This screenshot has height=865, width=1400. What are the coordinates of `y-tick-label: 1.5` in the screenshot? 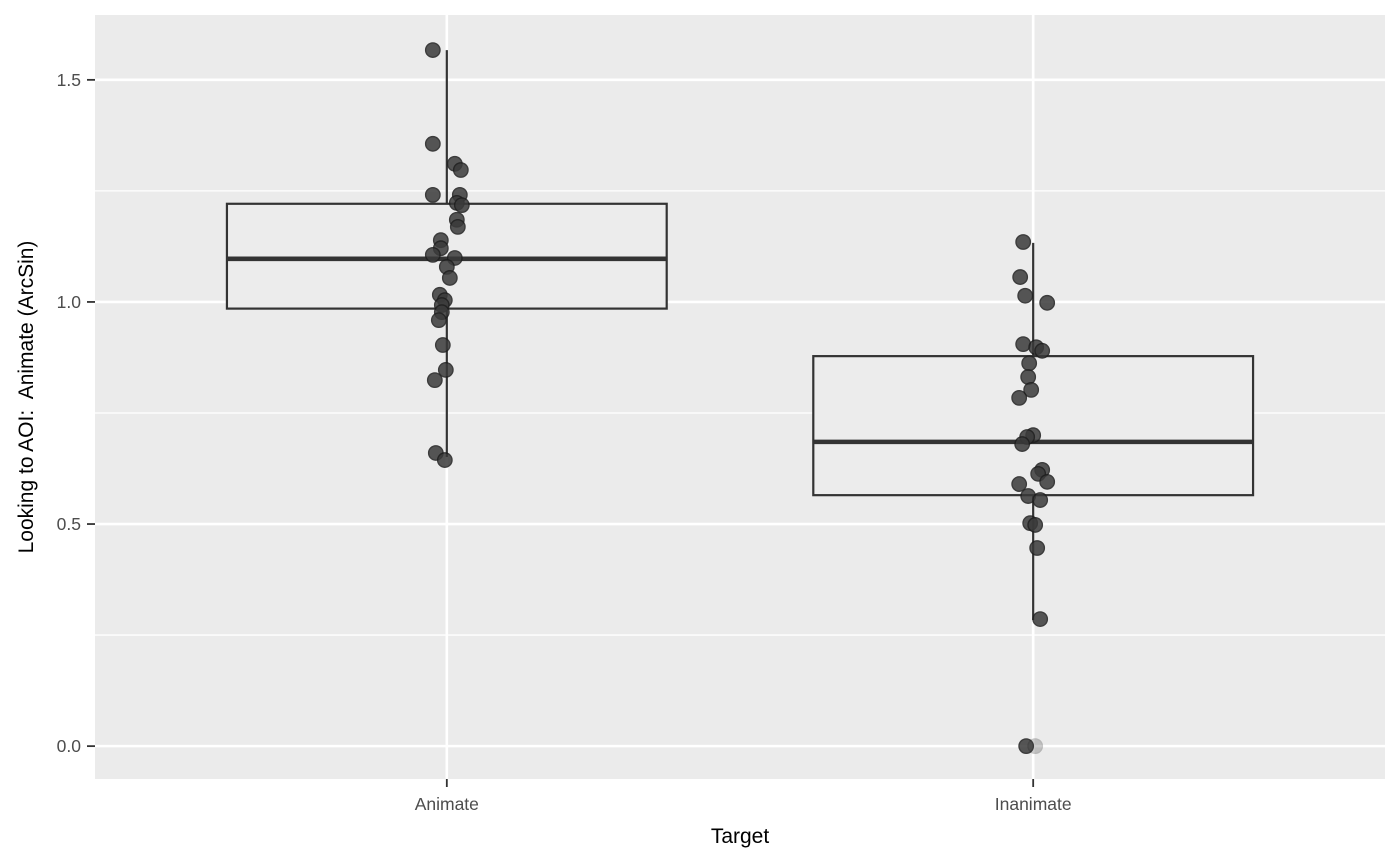 It's located at (69, 80).